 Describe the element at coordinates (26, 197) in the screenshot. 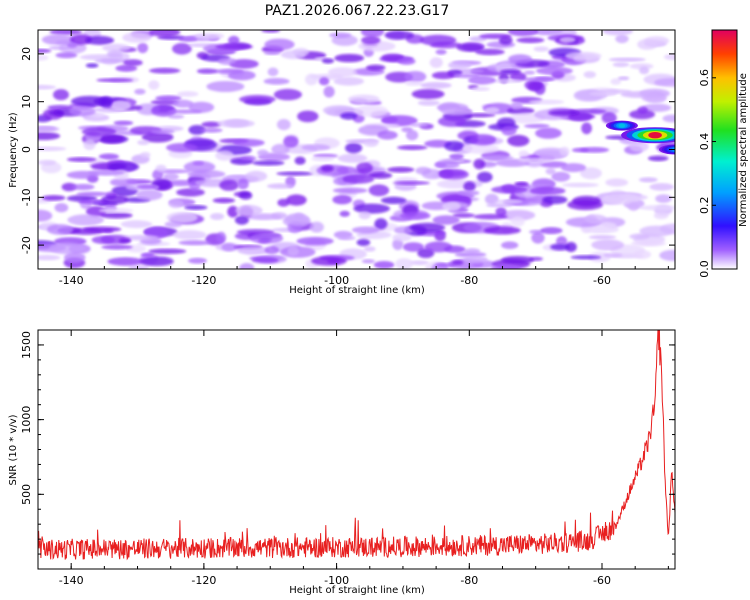

I see `y-tick-label: -10` at that location.